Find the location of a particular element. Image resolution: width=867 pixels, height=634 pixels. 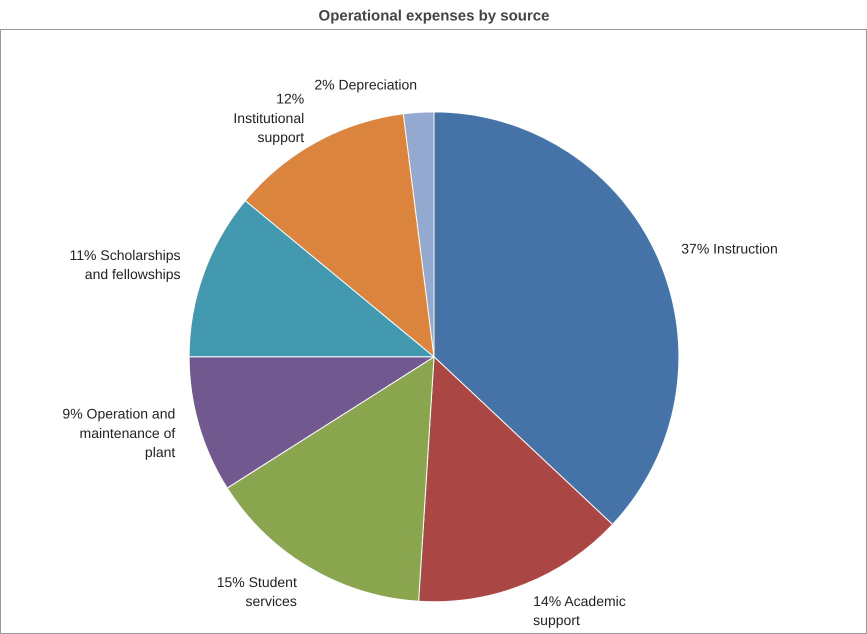

slice-label: Institutional support is located at coordinates (268, 127).